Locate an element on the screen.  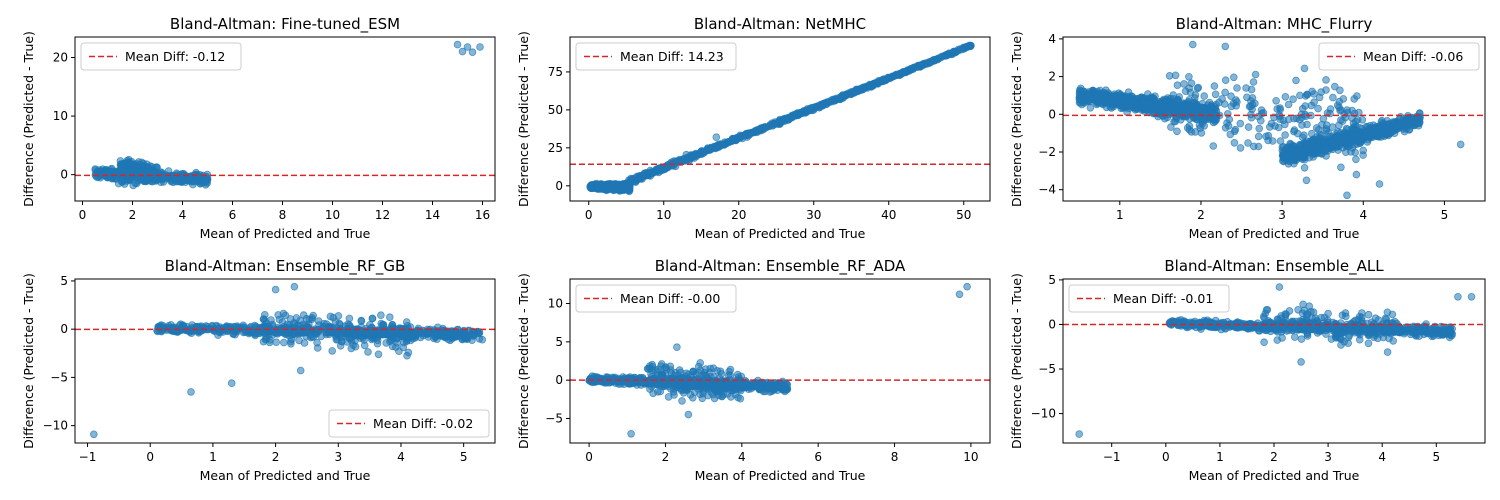
x-tick-label: −1 is located at coordinates (88, 457).